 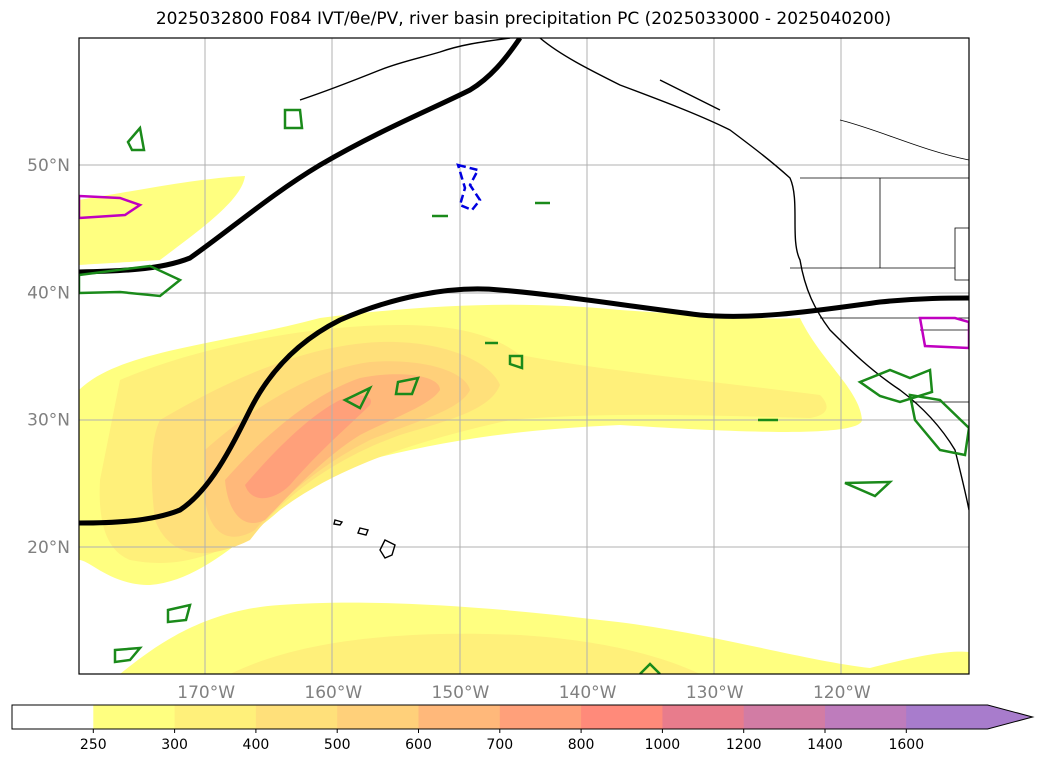 I want to click on lon-tick-label: 120°W, so click(x=842, y=693).